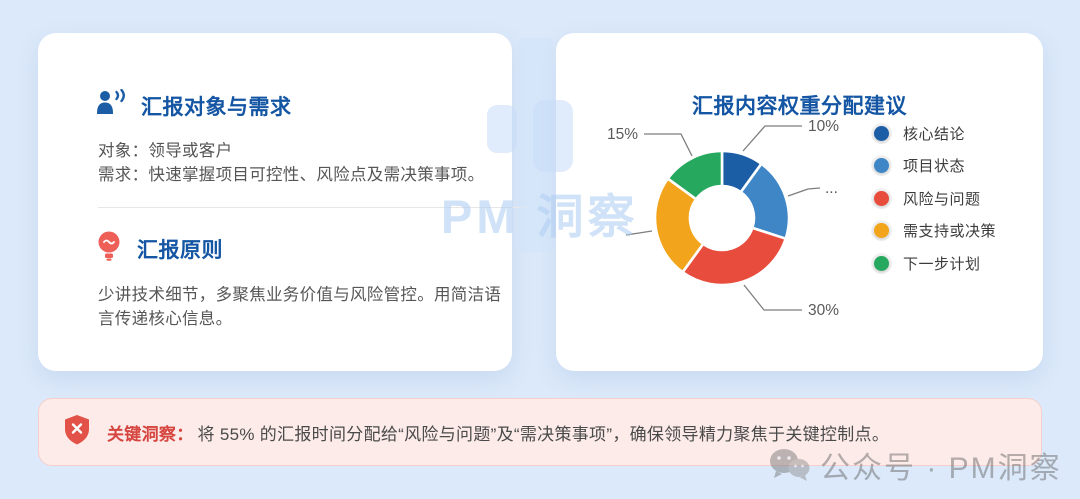 Image resolution: width=1080 pixels, height=499 pixels. Describe the element at coordinates (799, 106) in the screenshot. I see `chart-title: 汇报内容权重分配建议` at that location.